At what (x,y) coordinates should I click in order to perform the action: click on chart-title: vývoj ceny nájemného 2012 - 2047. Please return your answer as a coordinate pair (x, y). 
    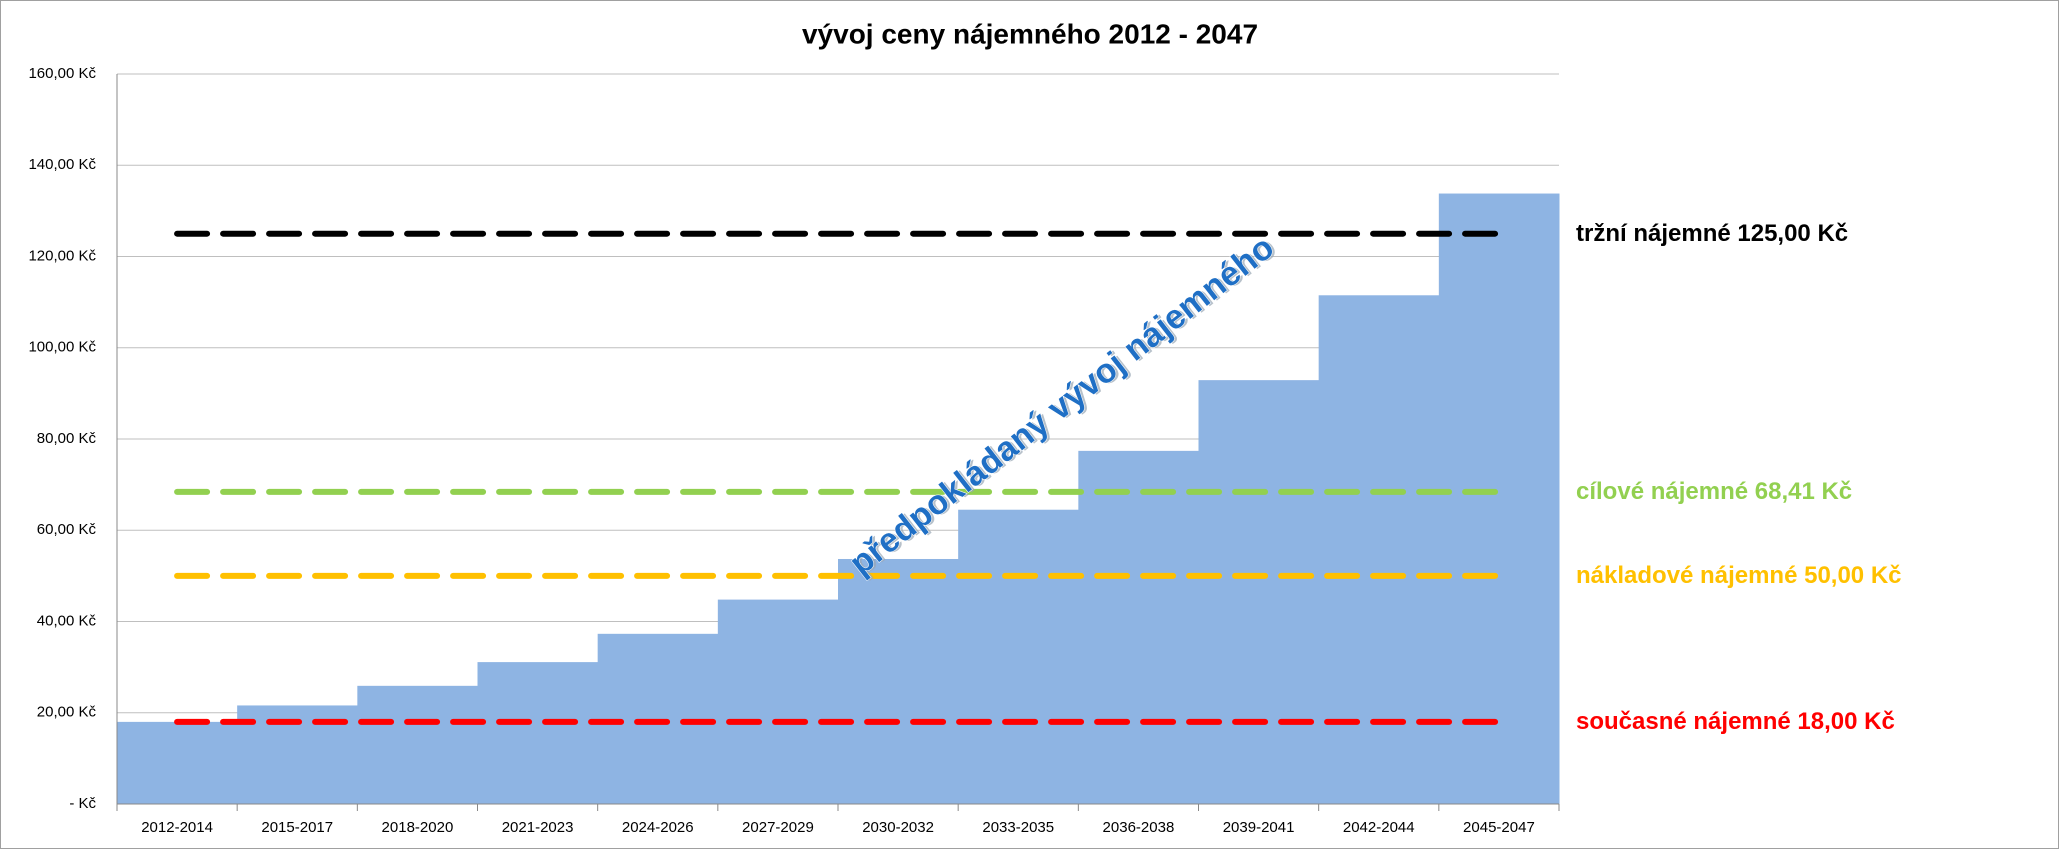
    Looking at the image, I should click on (1030, 33).